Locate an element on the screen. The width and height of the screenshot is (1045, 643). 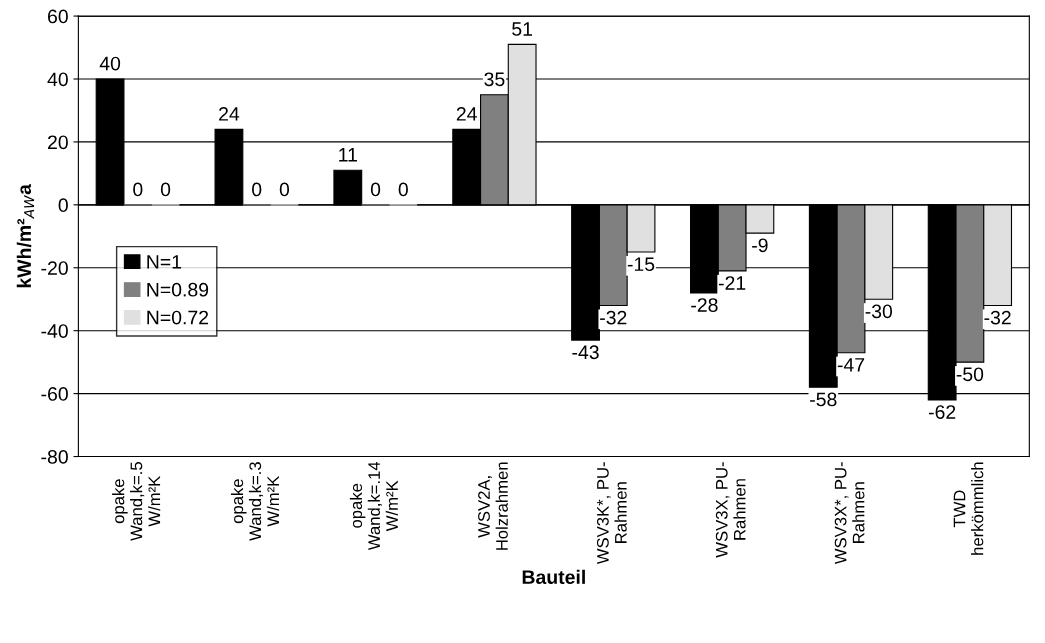
data-label: 51 is located at coordinates (522, 29).